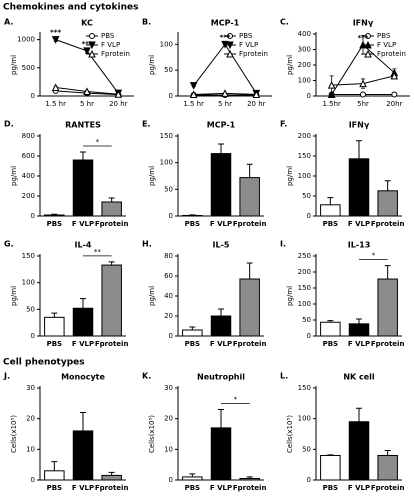 The image size is (414, 500). What do you see at coordinates (28, 176) in the screenshot?
I see `y-tick-label: 400` at bounding box center [28, 176].